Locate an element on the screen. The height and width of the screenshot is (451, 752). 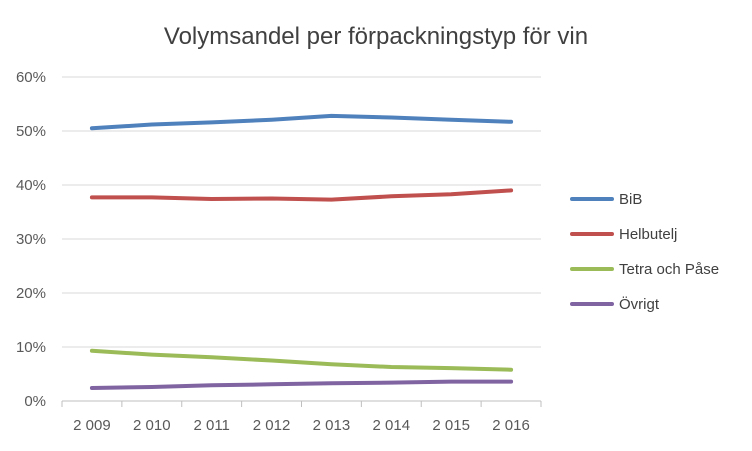
x-tick-label: 2 015 is located at coordinates (451, 425).